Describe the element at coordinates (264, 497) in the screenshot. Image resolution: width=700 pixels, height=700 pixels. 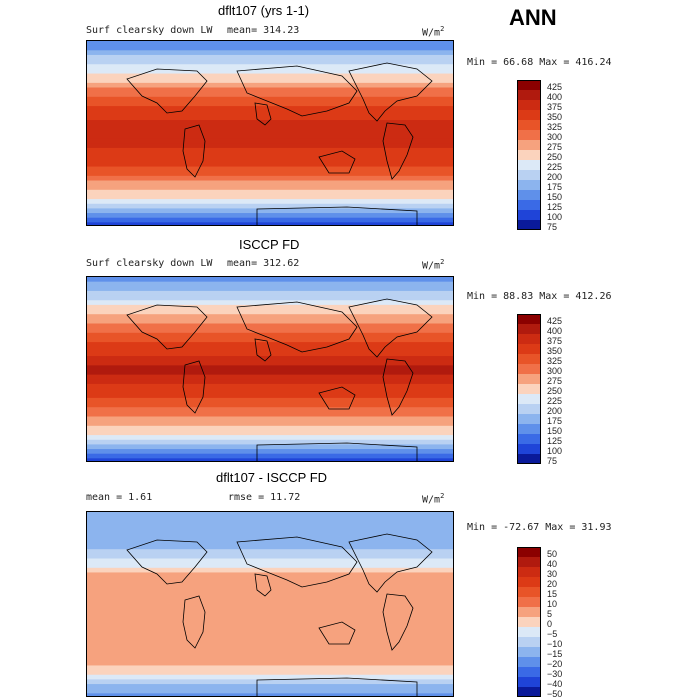
I see `rmse-label: rmse = 11.72` at that location.